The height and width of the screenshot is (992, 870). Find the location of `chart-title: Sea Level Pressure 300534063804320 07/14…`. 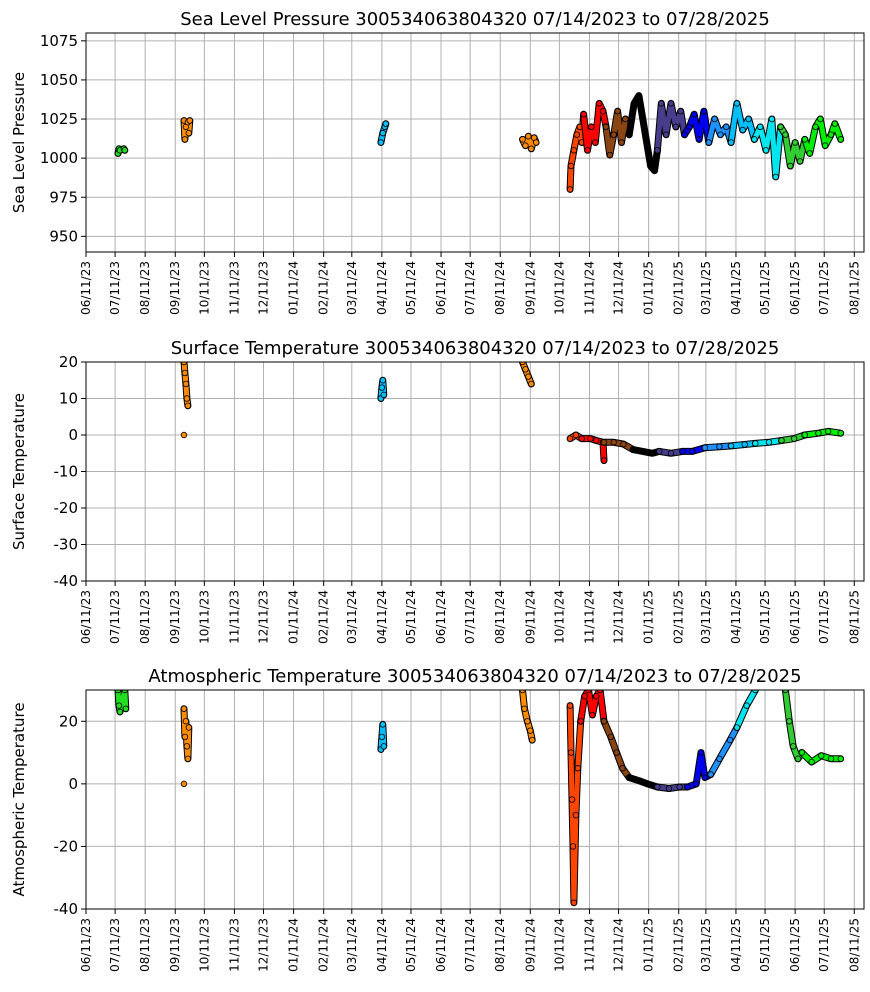

chart-title: Sea Level Pressure 300534063804320 07/14… is located at coordinates (475, 19).